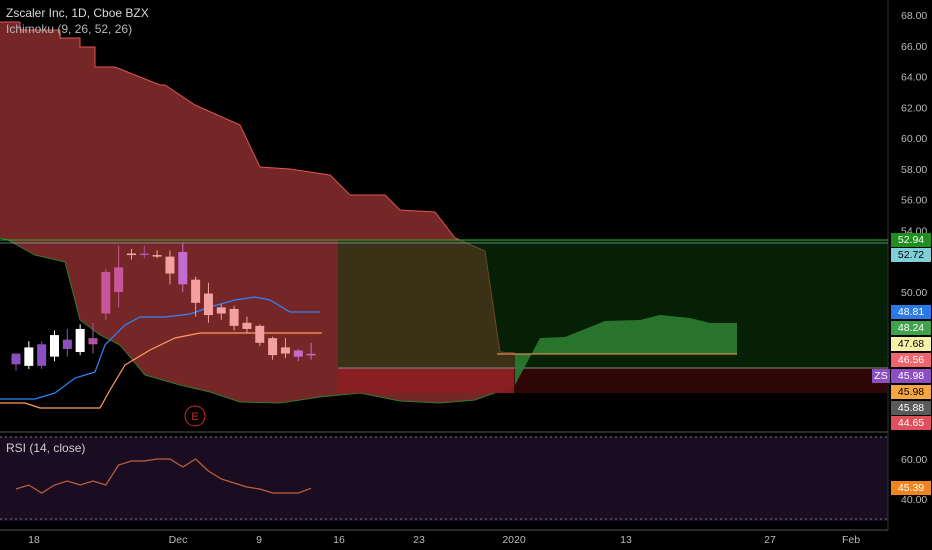  What do you see at coordinates (911, 240) in the screenshot?
I see `price-tag: 52.94` at bounding box center [911, 240].